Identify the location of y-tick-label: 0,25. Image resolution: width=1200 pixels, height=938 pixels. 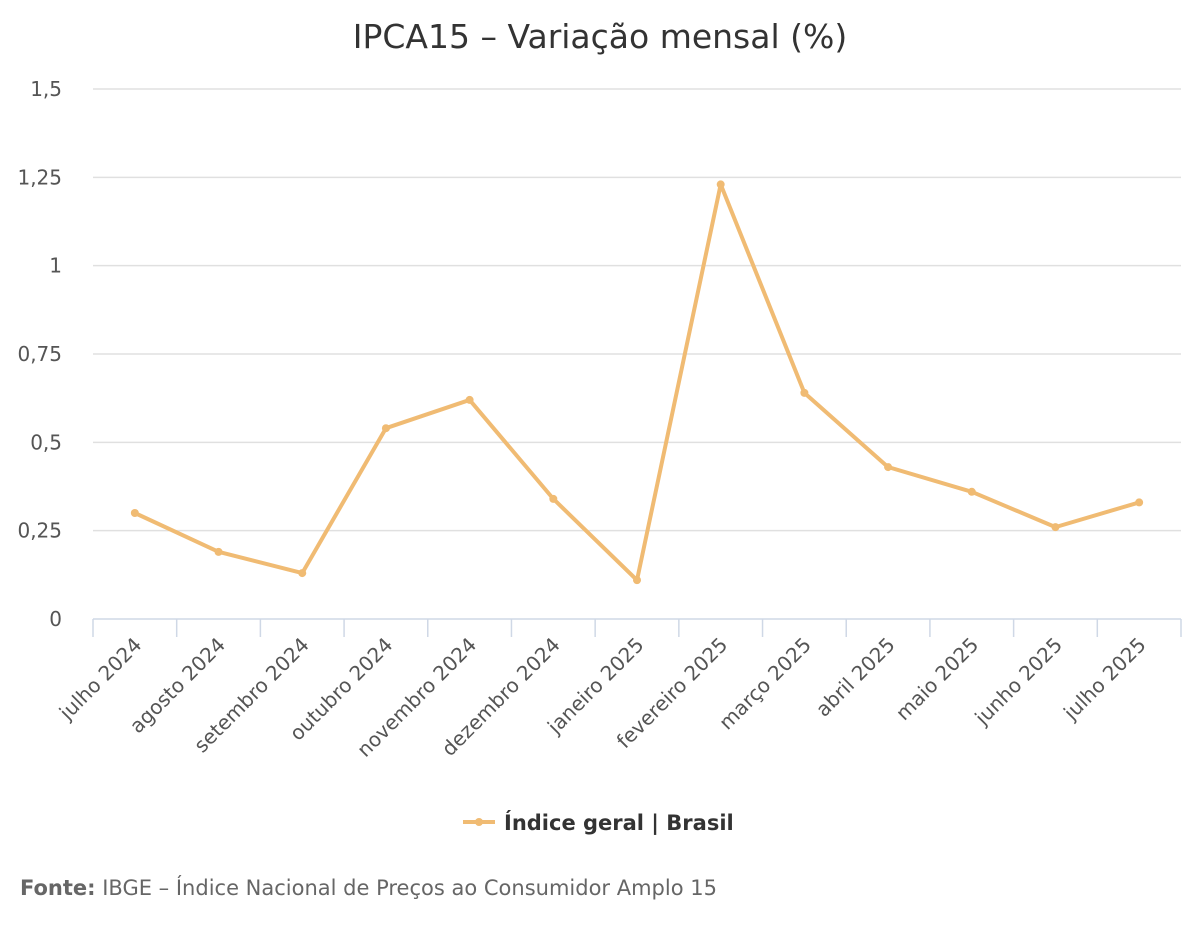
(39, 531).